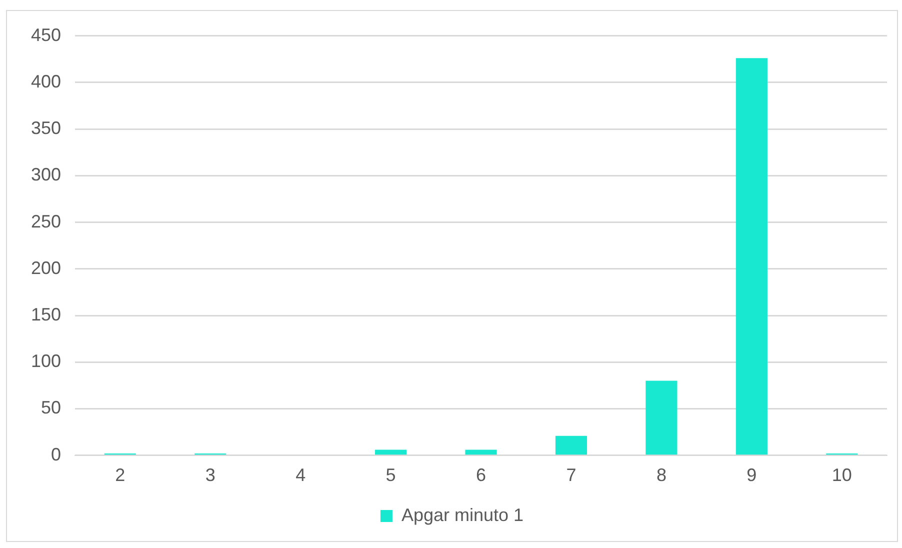  Describe the element at coordinates (210, 475) in the screenshot. I see `x-tick-label: 3` at that location.